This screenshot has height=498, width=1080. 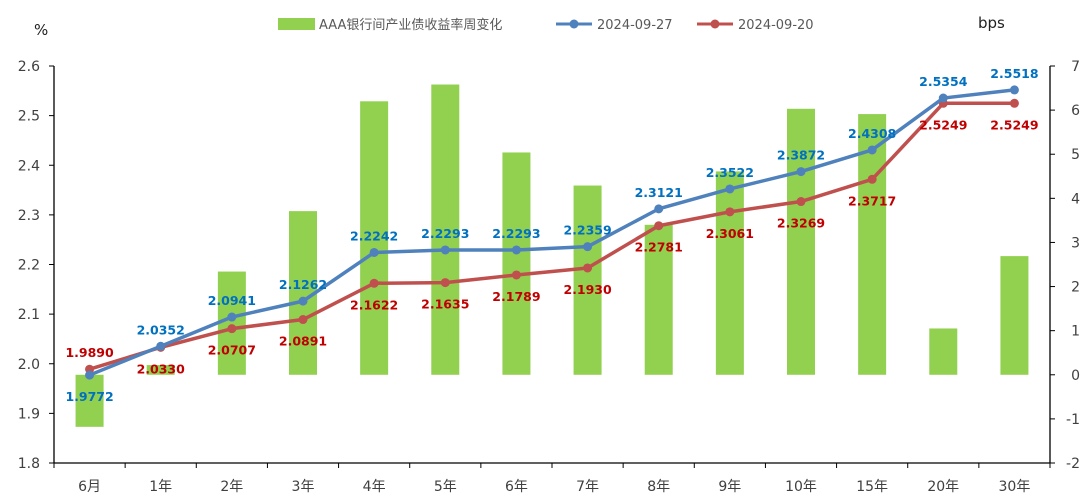 What do you see at coordinates (232, 350) in the screenshot?
I see `data-label-0920: 2.0707` at bounding box center [232, 350].